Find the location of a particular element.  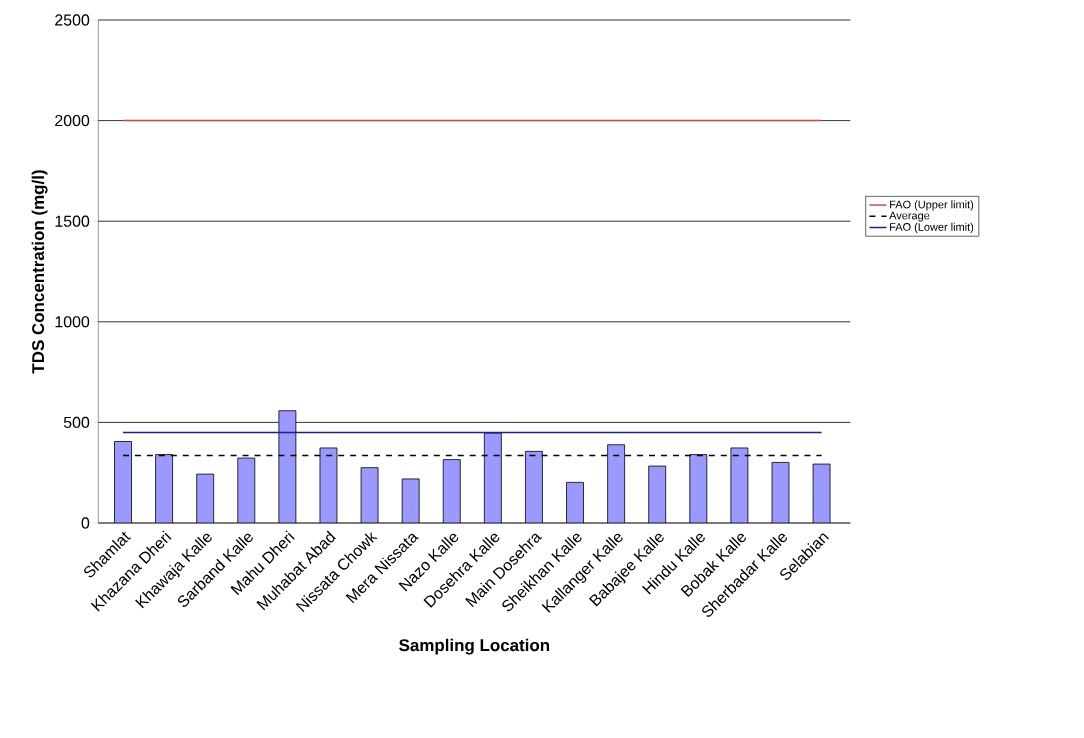

y-tick-label: 1500 is located at coordinates (72, 221).